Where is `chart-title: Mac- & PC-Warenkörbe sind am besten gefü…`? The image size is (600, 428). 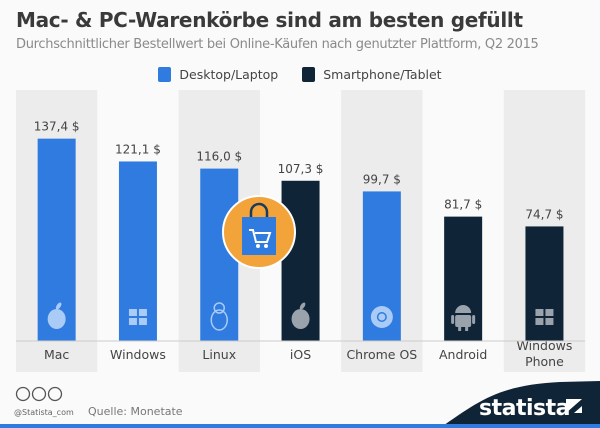 chart-title: Mac- & PC-Warenkörbe sind am besten gefü… is located at coordinates (269, 20).